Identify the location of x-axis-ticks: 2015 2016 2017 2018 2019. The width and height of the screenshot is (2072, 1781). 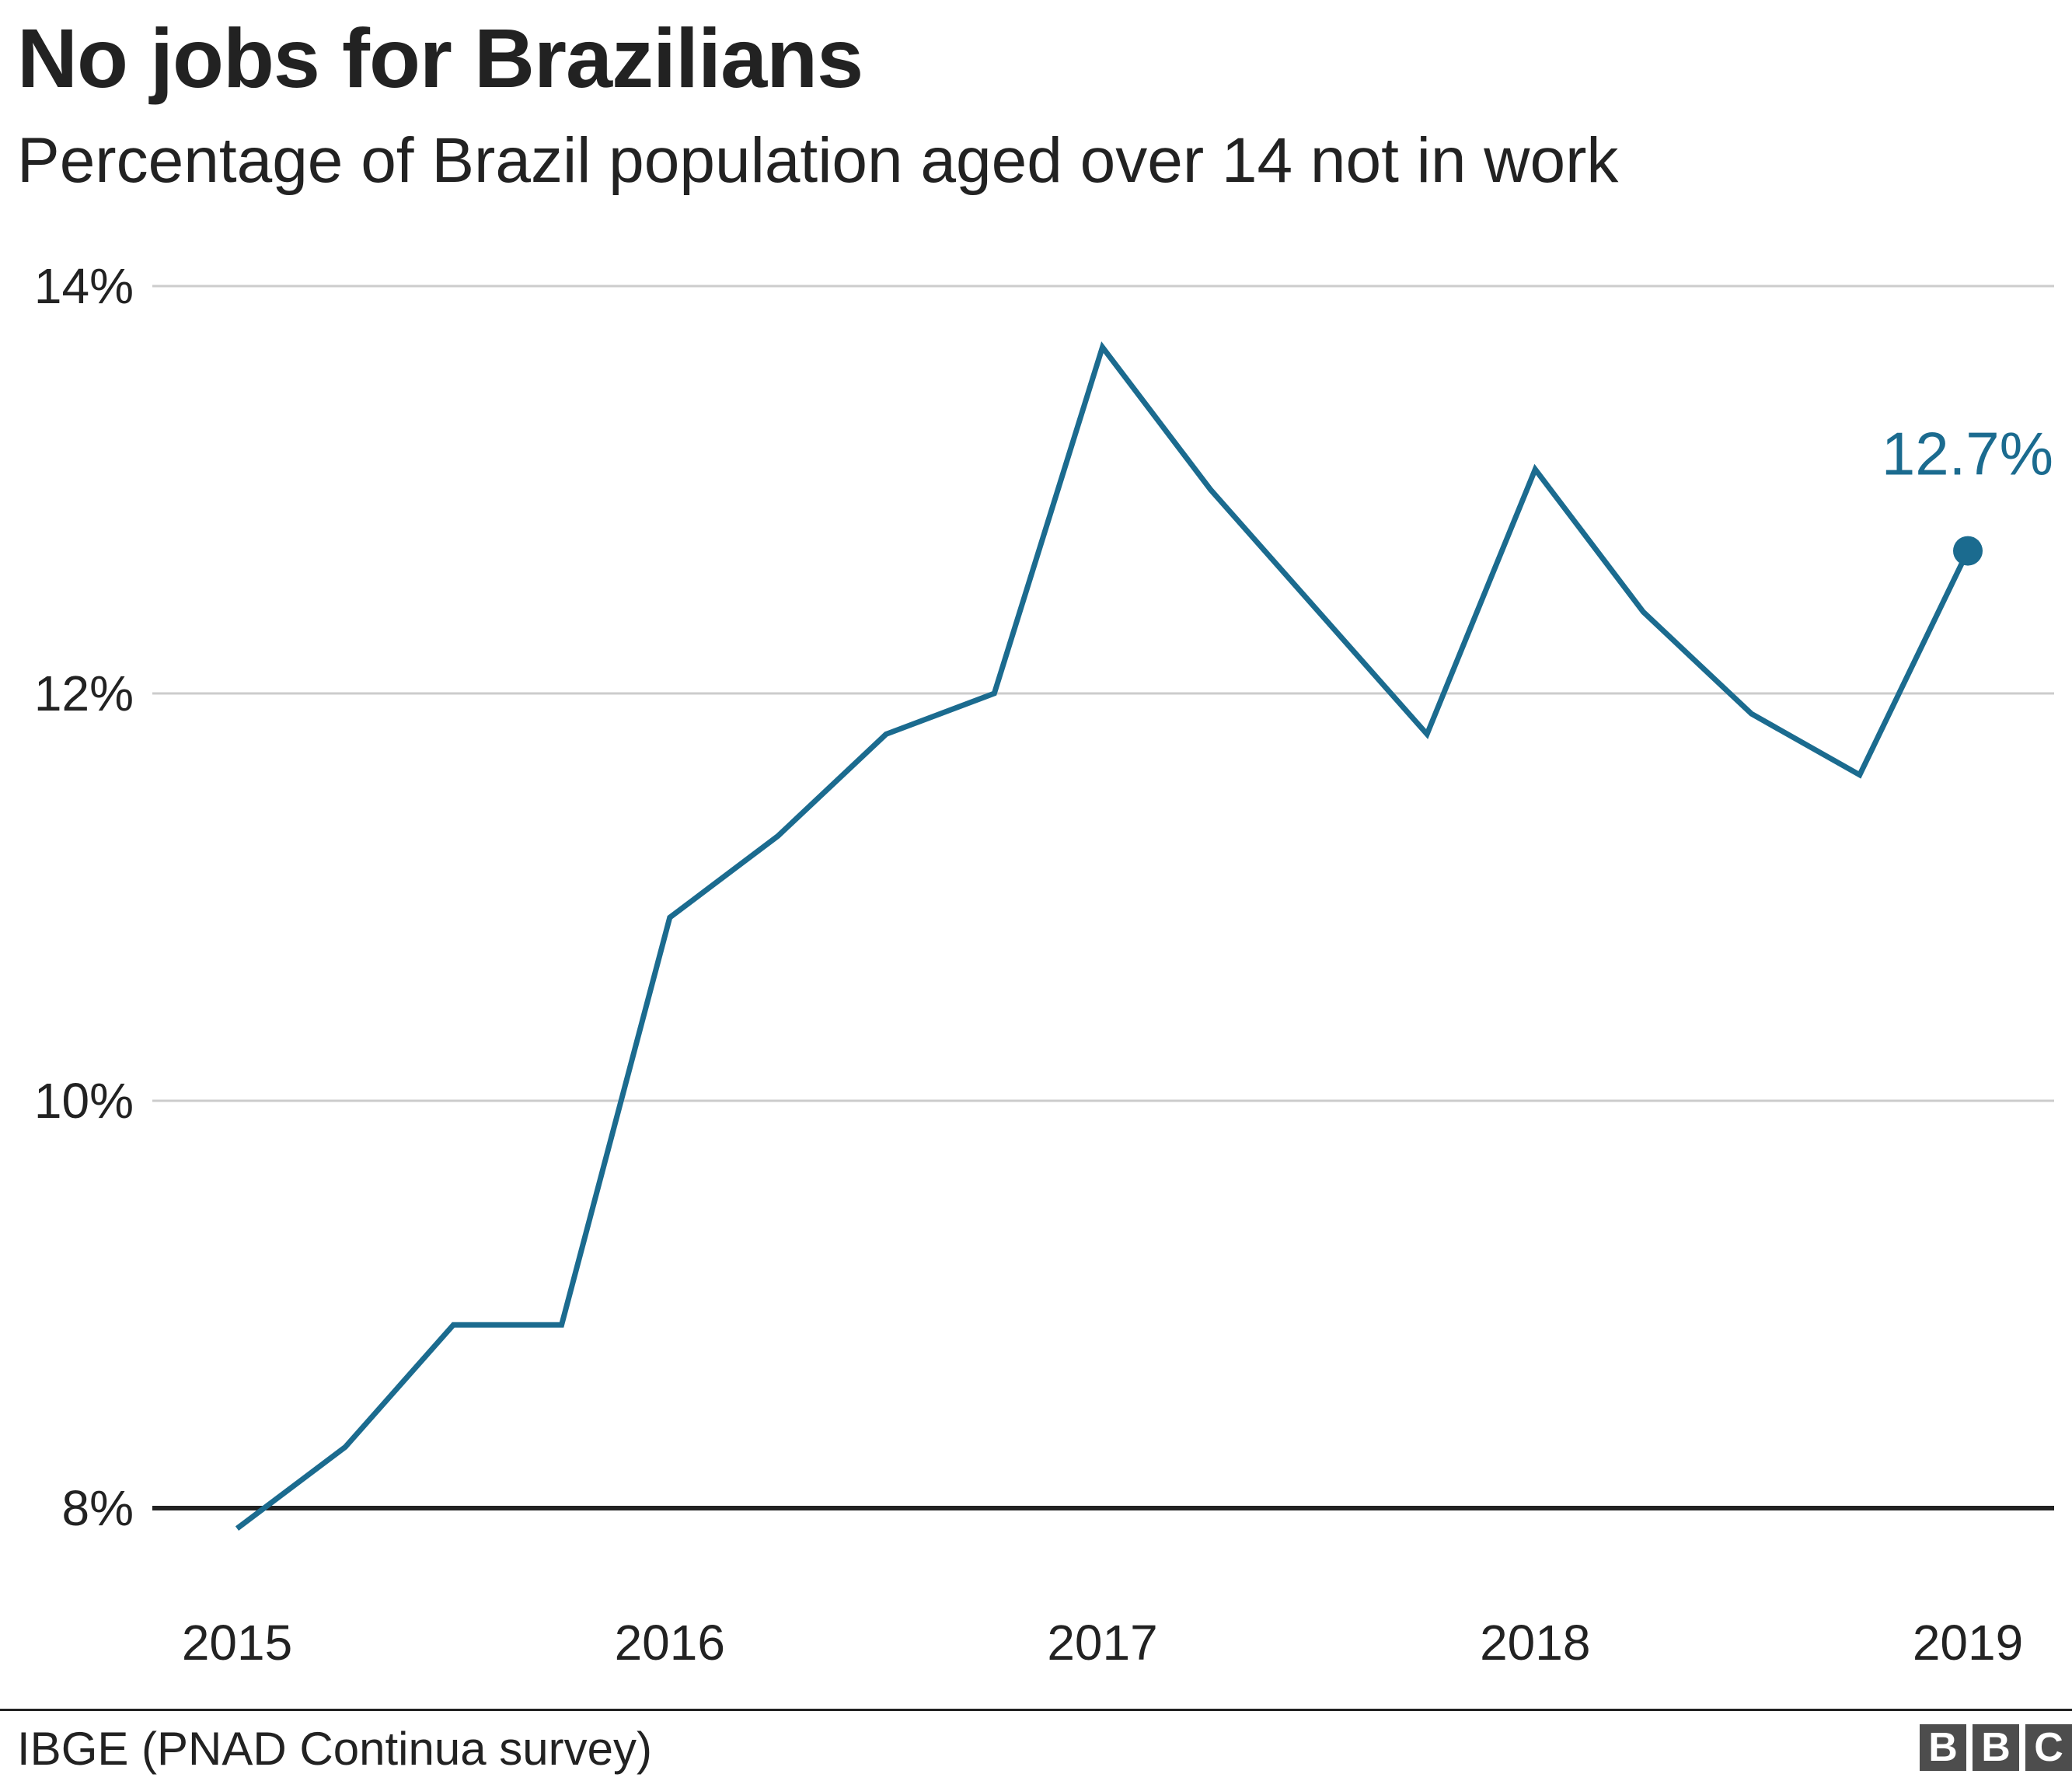
(1102, 1643).